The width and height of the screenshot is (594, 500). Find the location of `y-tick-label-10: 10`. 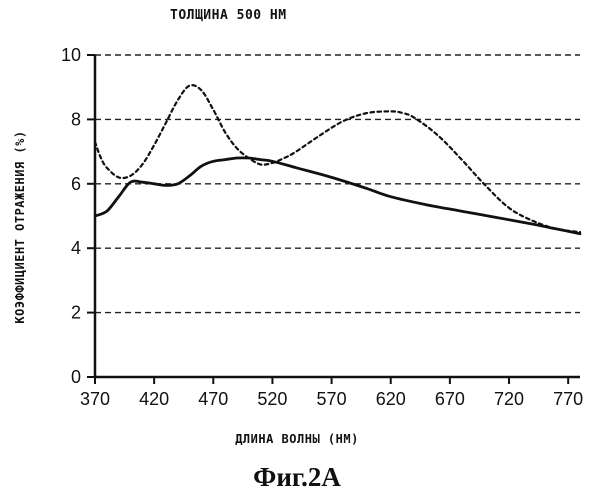

y-tick-label-10: 10 is located at coordinates (71, 55).